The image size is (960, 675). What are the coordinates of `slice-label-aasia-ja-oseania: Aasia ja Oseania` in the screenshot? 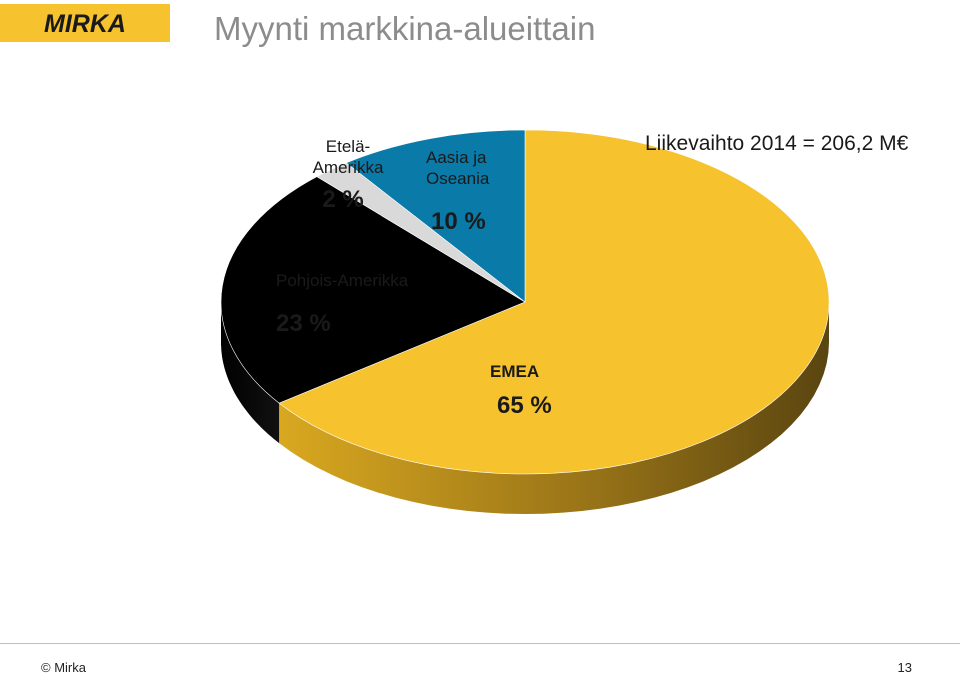 It's located at (458, 168).